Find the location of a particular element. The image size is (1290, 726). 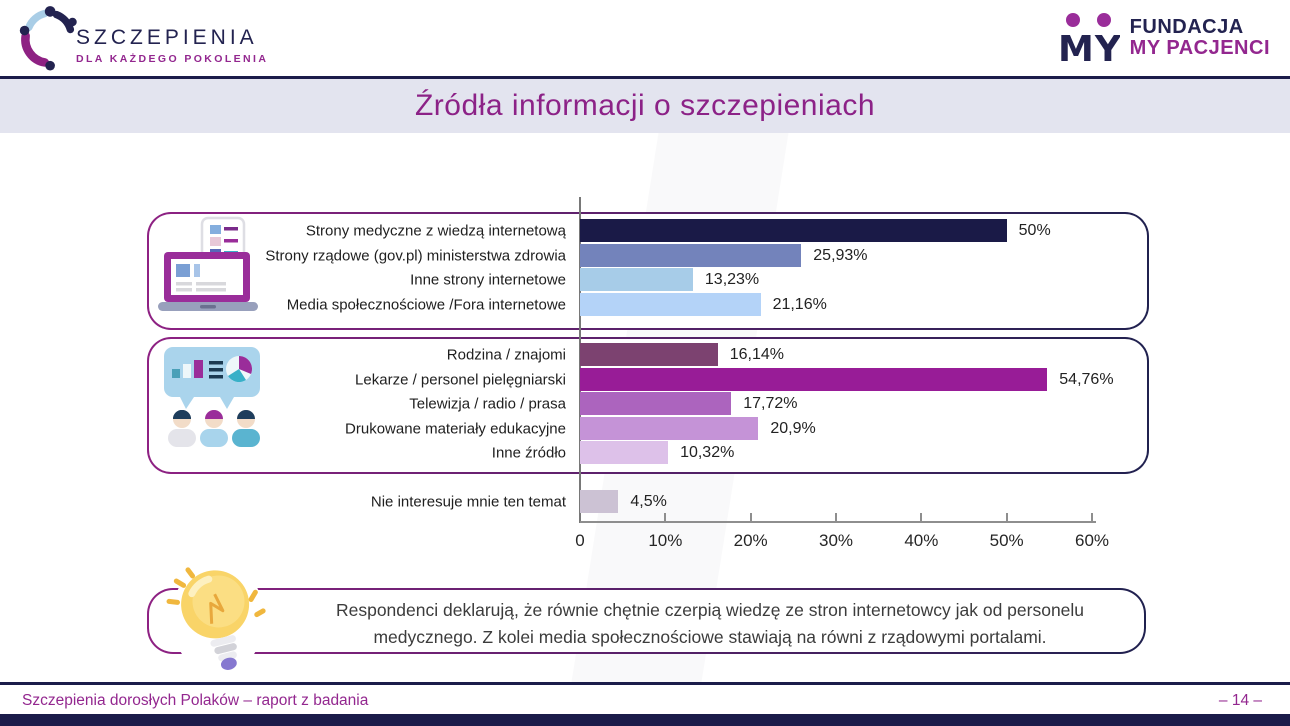

bar-value-label: 4,5% is located at coordinates (648, 501).